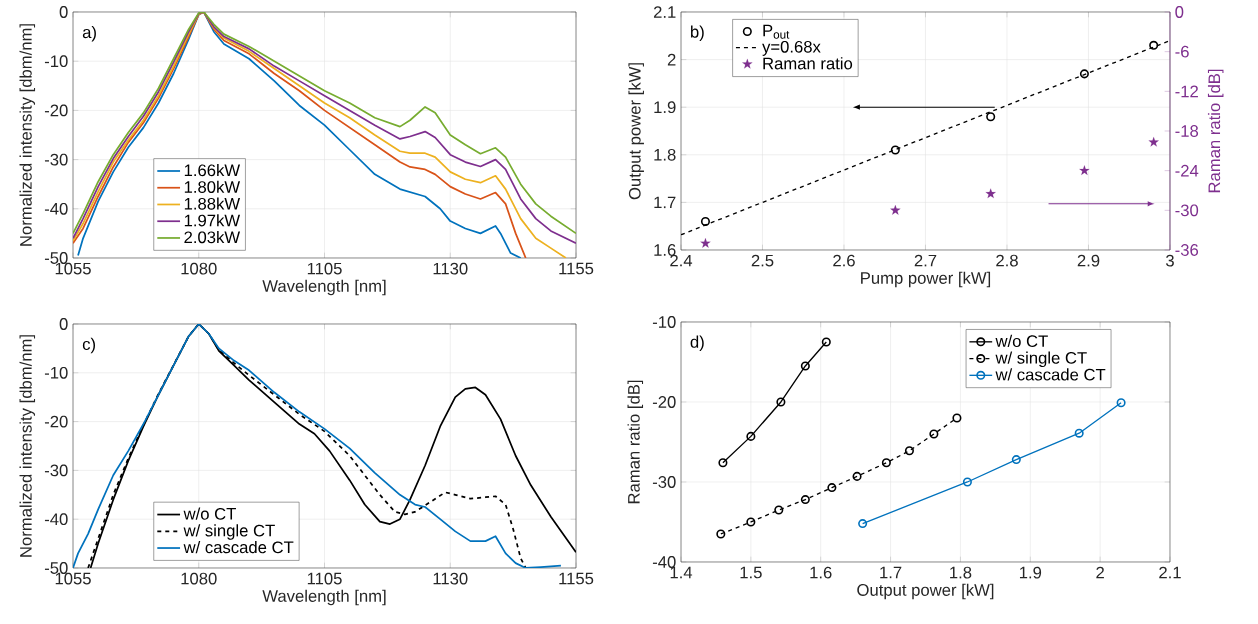 The height and width of the screenshot is (624, 1258). What do you see at coordinates (1007, 260) in the screenshot?
I see `x-tick-label: 2.8` at bounding box center [1007, 260].